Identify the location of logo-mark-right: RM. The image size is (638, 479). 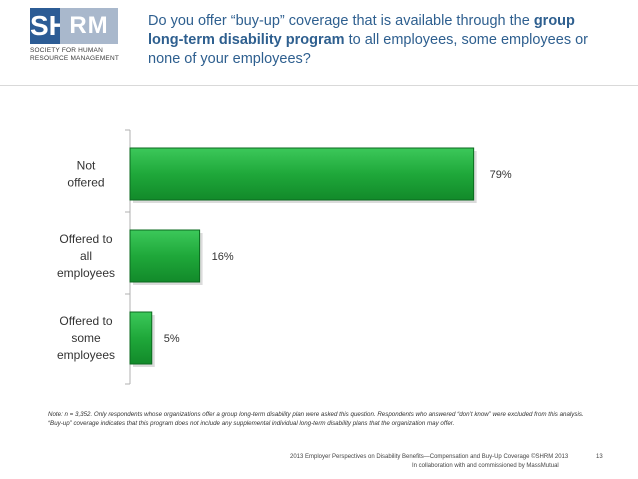
(89, 26).